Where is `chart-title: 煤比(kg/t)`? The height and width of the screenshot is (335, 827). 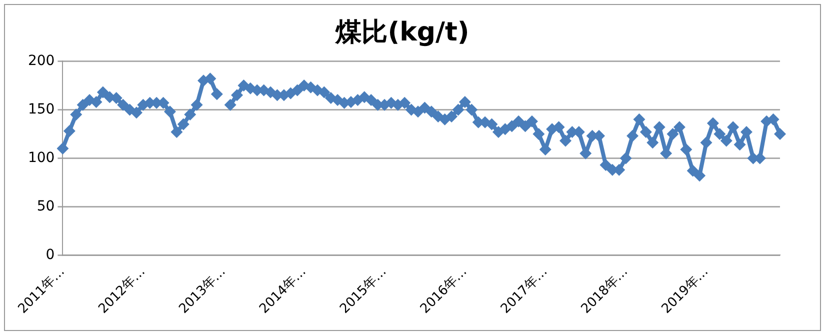
chart-title: 煤比(kg/t) is located at coordinates (402, 32).